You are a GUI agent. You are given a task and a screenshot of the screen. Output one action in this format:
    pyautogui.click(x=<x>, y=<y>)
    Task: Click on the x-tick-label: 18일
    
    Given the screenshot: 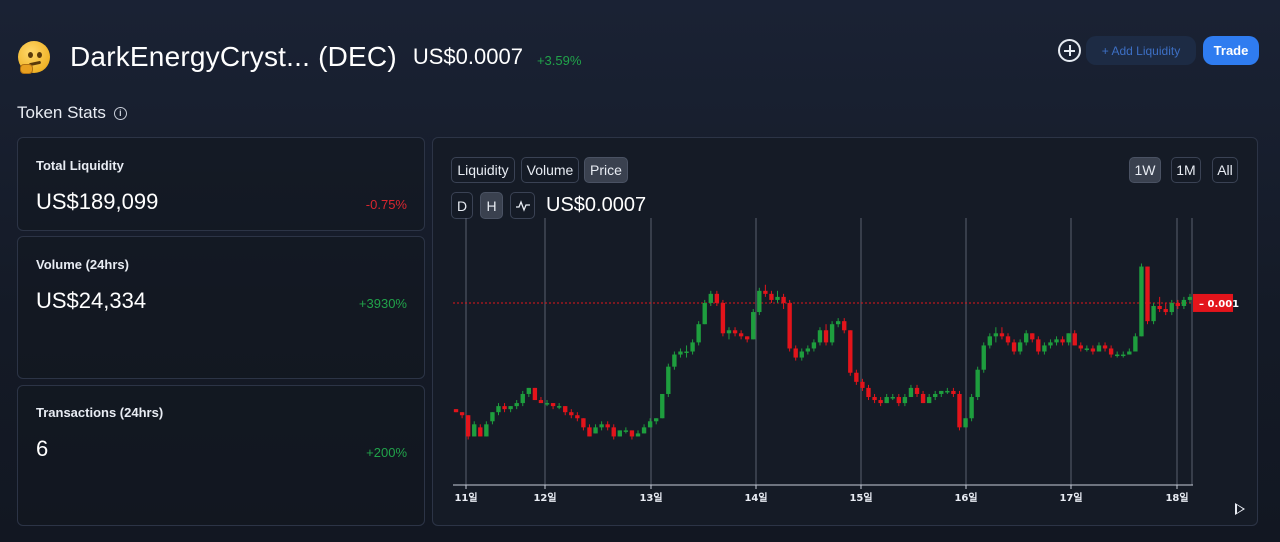 What is the action you would take?
    pyautogui.click(x=1176, y=497)
    